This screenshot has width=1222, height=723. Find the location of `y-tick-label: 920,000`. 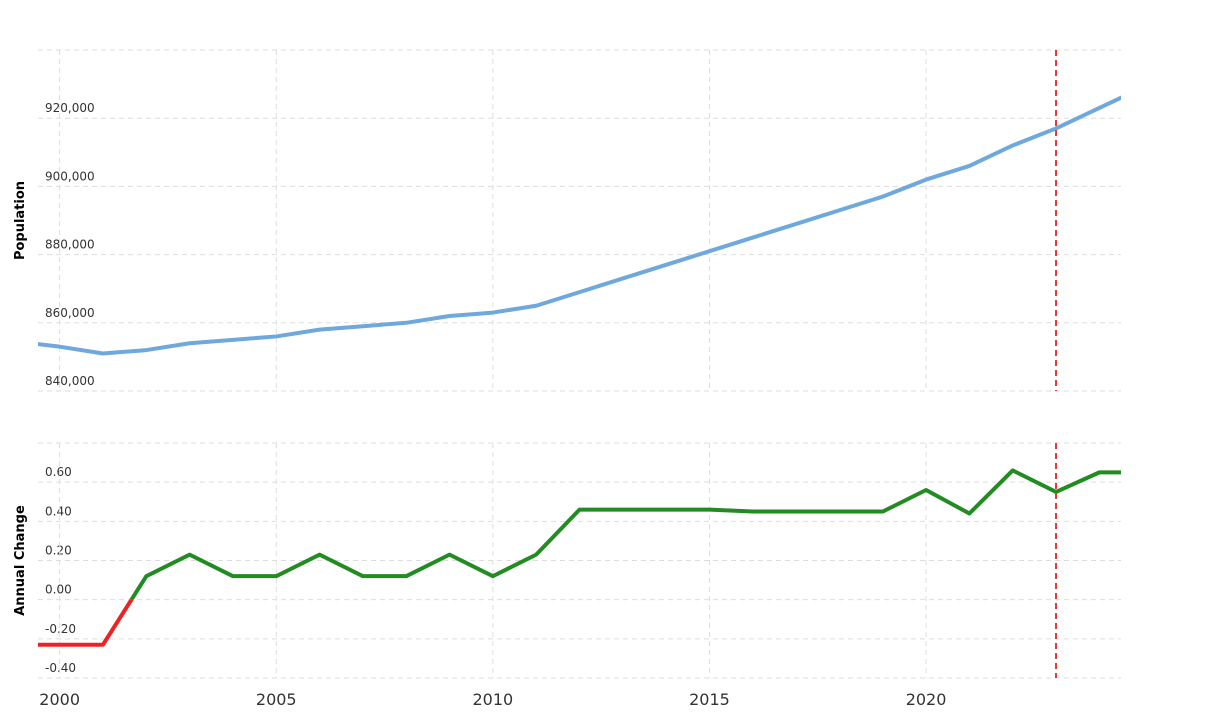

y-tick-label: 920,000 is located at coordinates (70, 108).